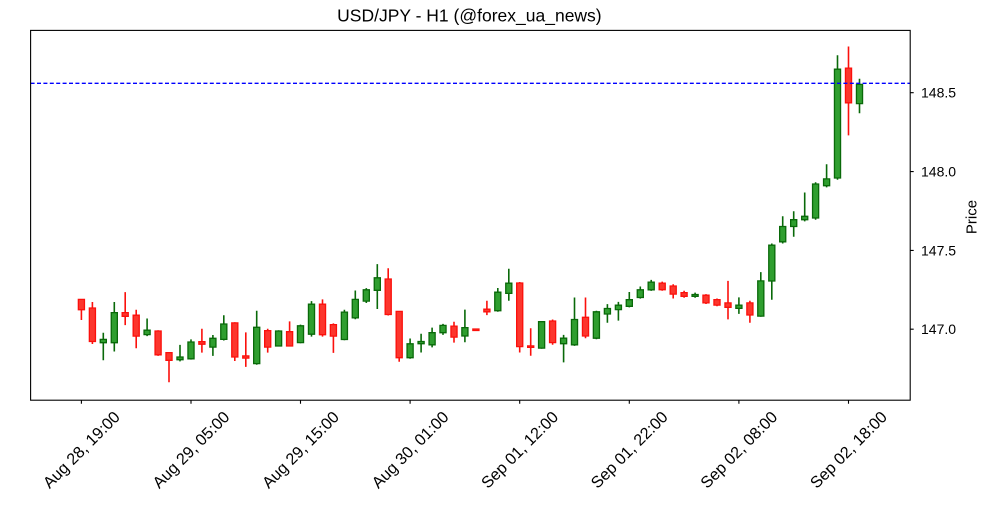  Describe the element at coordinates (938, 172) in the screenshot. I see `svg-text: 148.0` at that location.